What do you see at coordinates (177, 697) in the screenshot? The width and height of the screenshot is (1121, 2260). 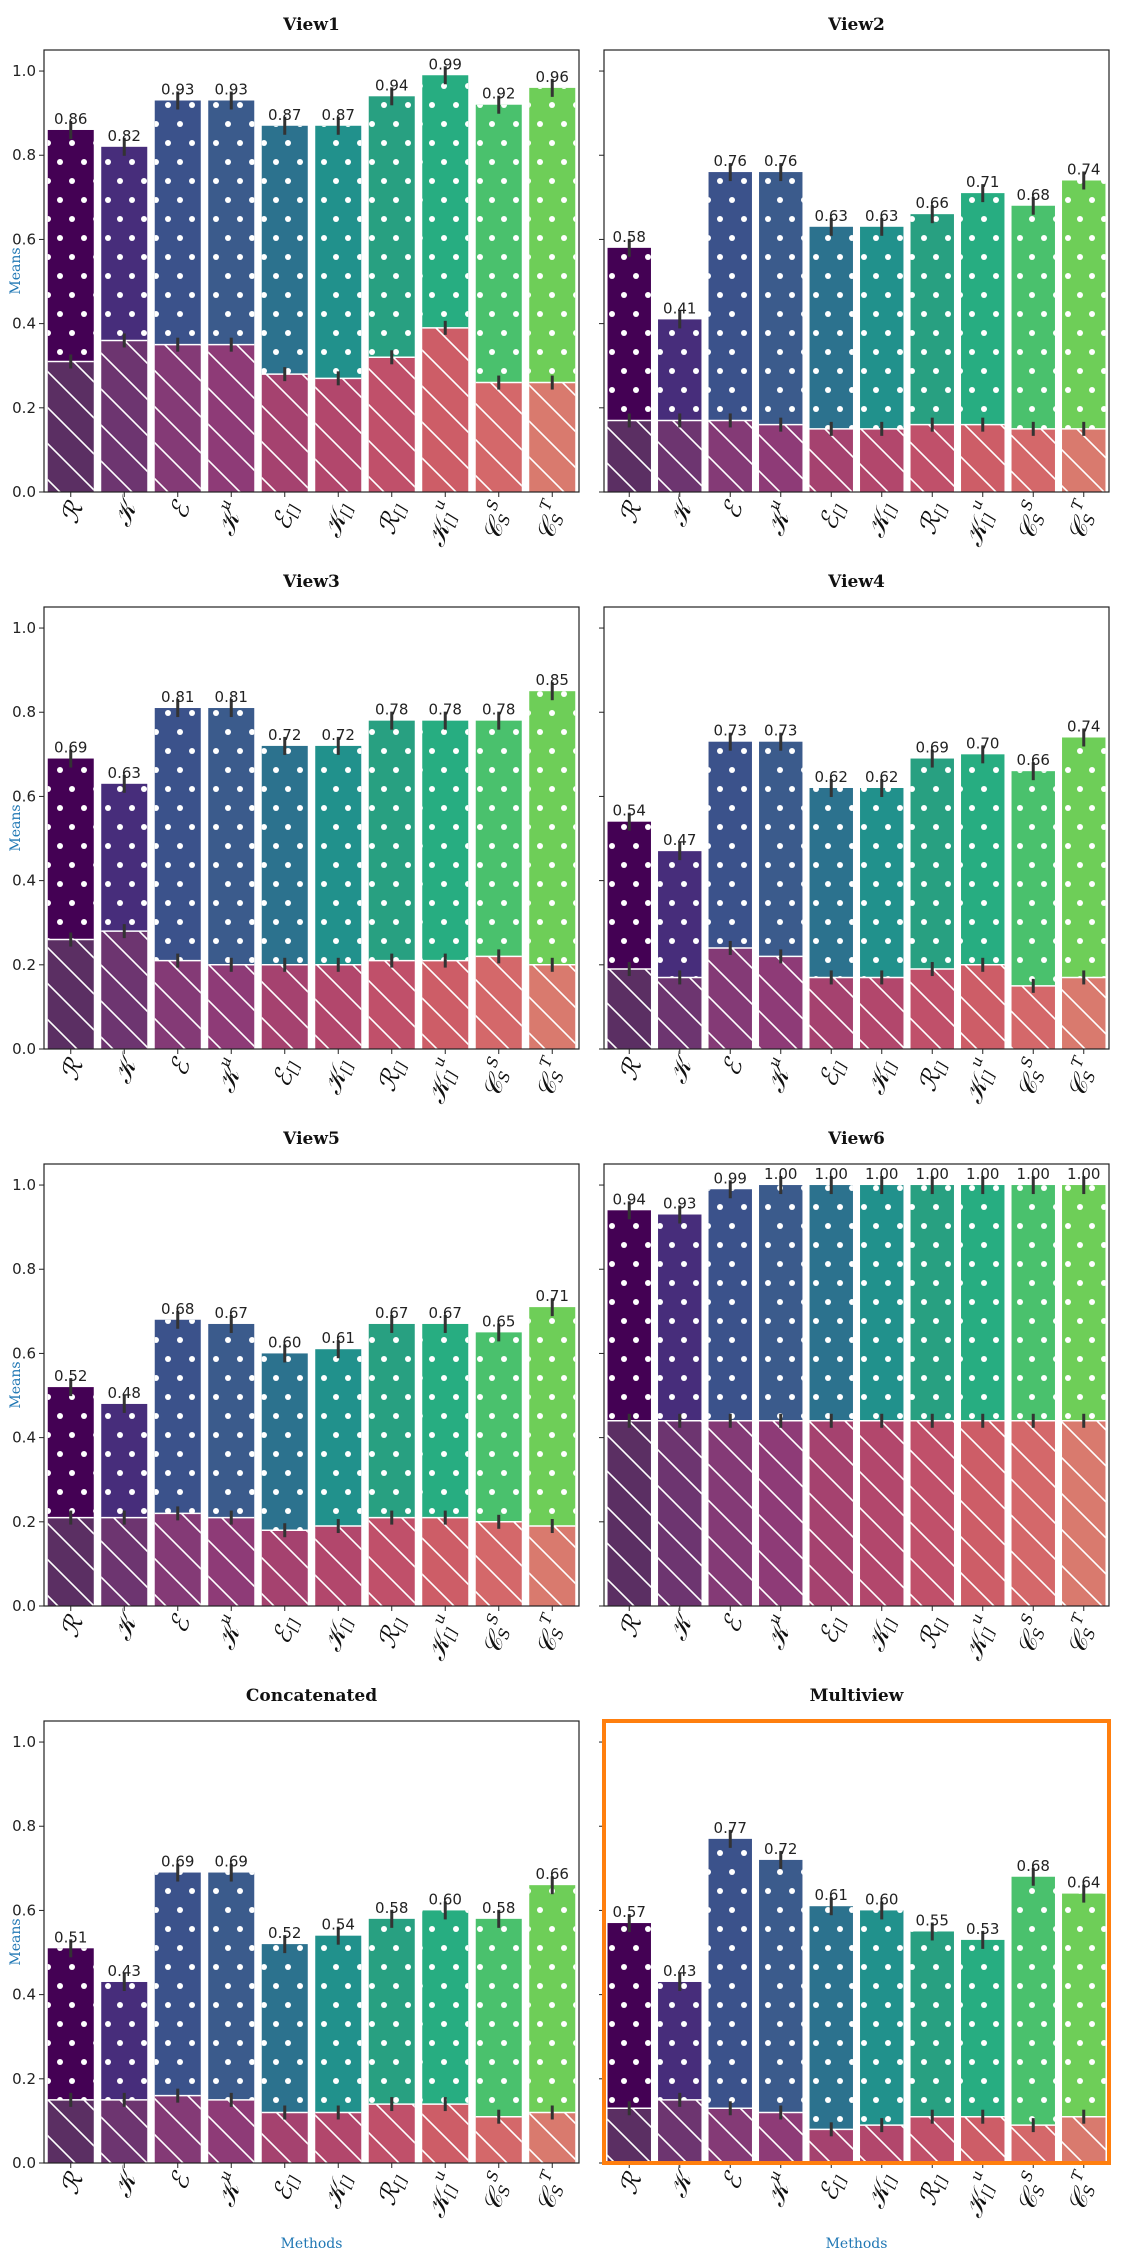 I see `bar-value-label: 0.81` at bounding box center [177, 697].